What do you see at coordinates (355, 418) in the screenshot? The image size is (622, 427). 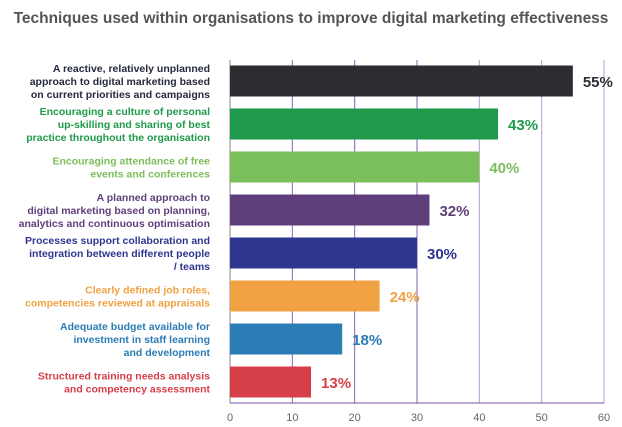 I see `x-tick-label: 20` at bounding box center [355, 418].